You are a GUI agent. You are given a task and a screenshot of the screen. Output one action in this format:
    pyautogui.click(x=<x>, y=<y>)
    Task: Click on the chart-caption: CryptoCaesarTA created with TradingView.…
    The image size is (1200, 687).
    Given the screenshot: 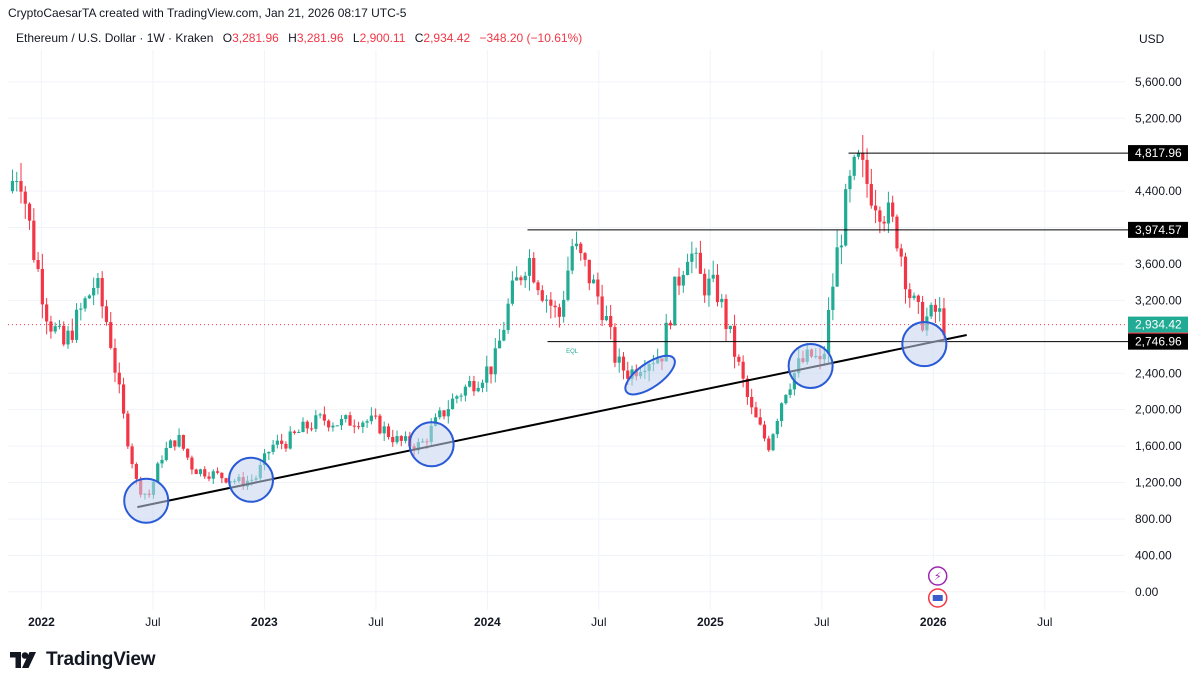 What is the action you would take?
    pyautogui.click(x=207, y=13)
    